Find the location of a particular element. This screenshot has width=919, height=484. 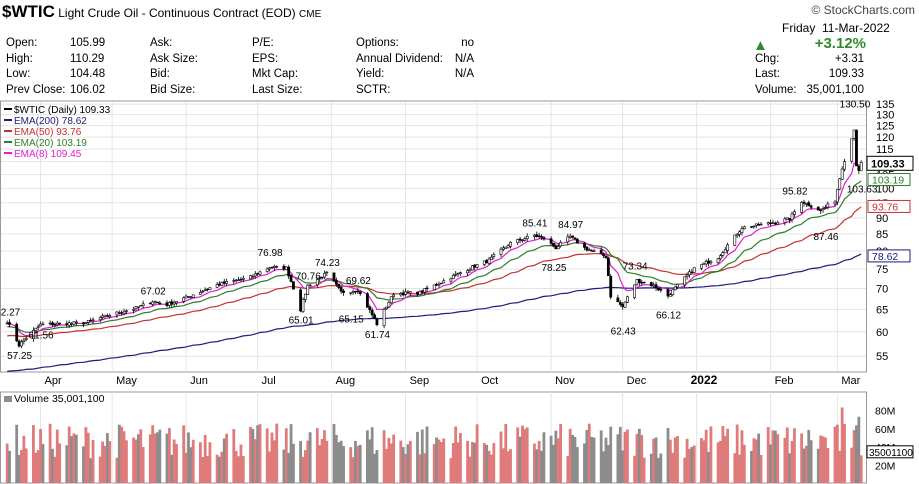

quote-label: Volume: is located at coordinates (776, 89).